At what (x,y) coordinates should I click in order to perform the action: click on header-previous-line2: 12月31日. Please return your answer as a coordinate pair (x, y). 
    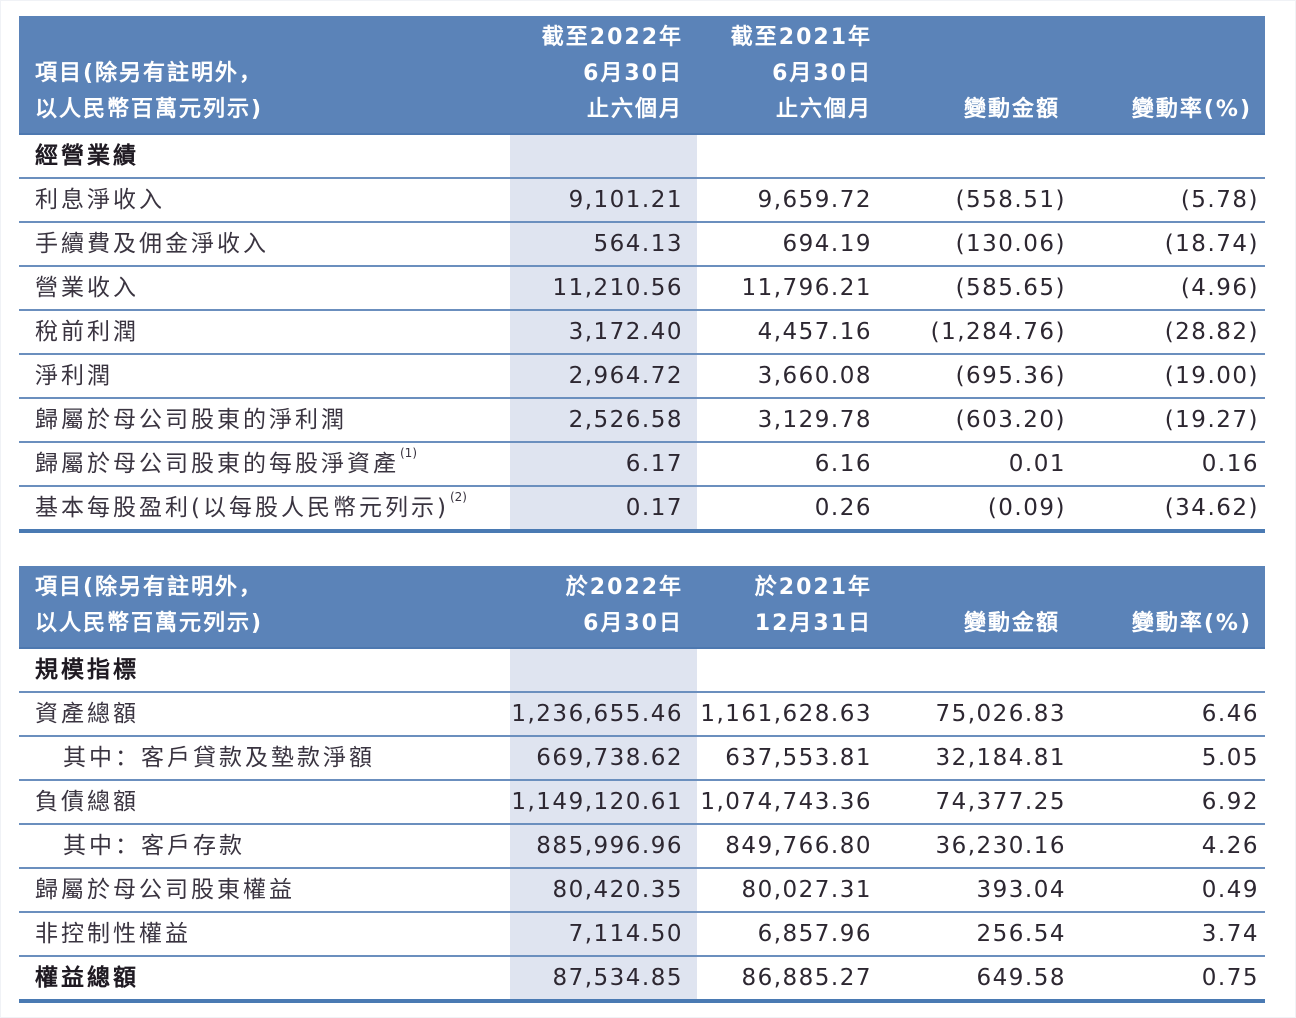
    Looking at the image, I should click on (813, 623).